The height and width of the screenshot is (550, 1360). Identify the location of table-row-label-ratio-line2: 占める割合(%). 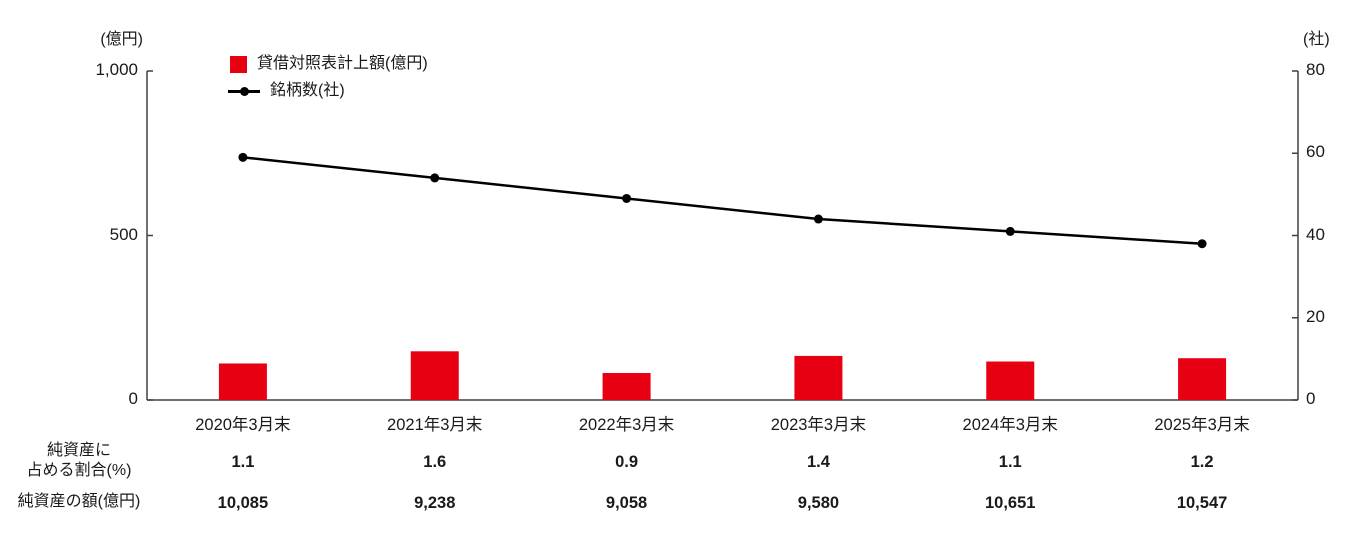
(79, 470).